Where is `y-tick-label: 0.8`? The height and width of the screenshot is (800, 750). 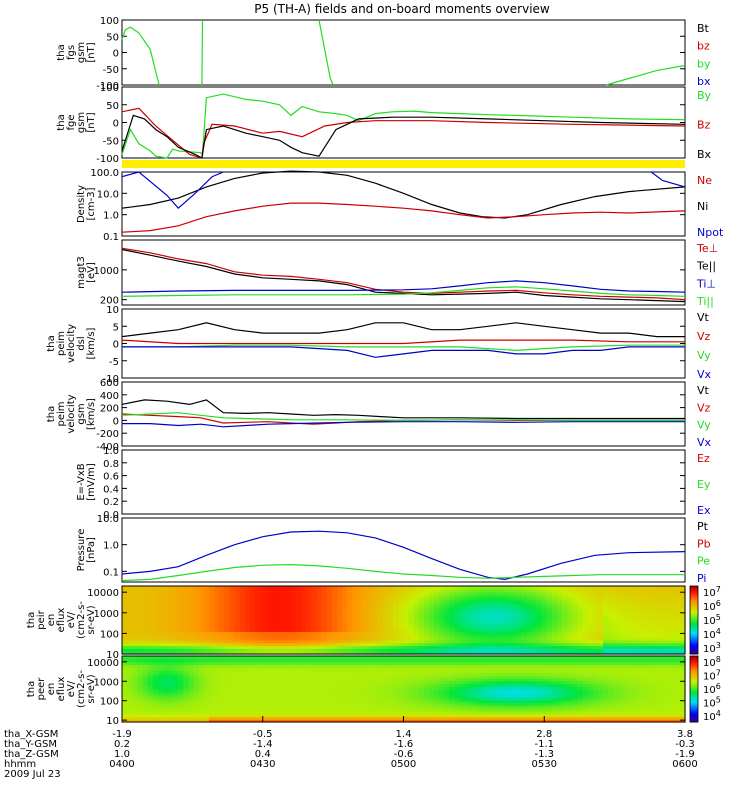 y-tick-label: 0.8 is located at coordinates (111, 464).